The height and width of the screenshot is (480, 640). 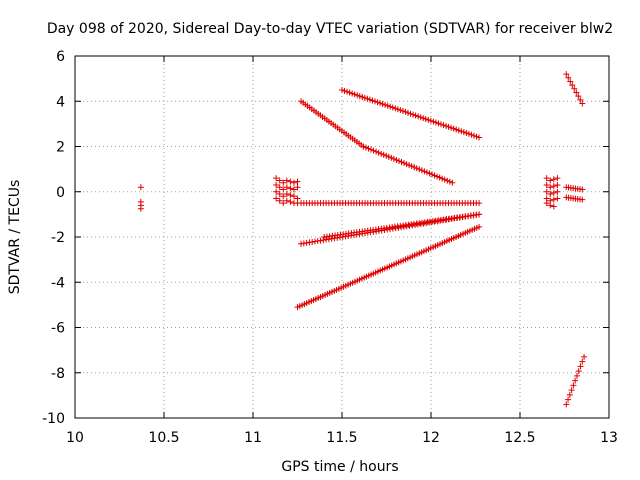 I want to click on y-tick-label: 6, so click(x=60, y=57).